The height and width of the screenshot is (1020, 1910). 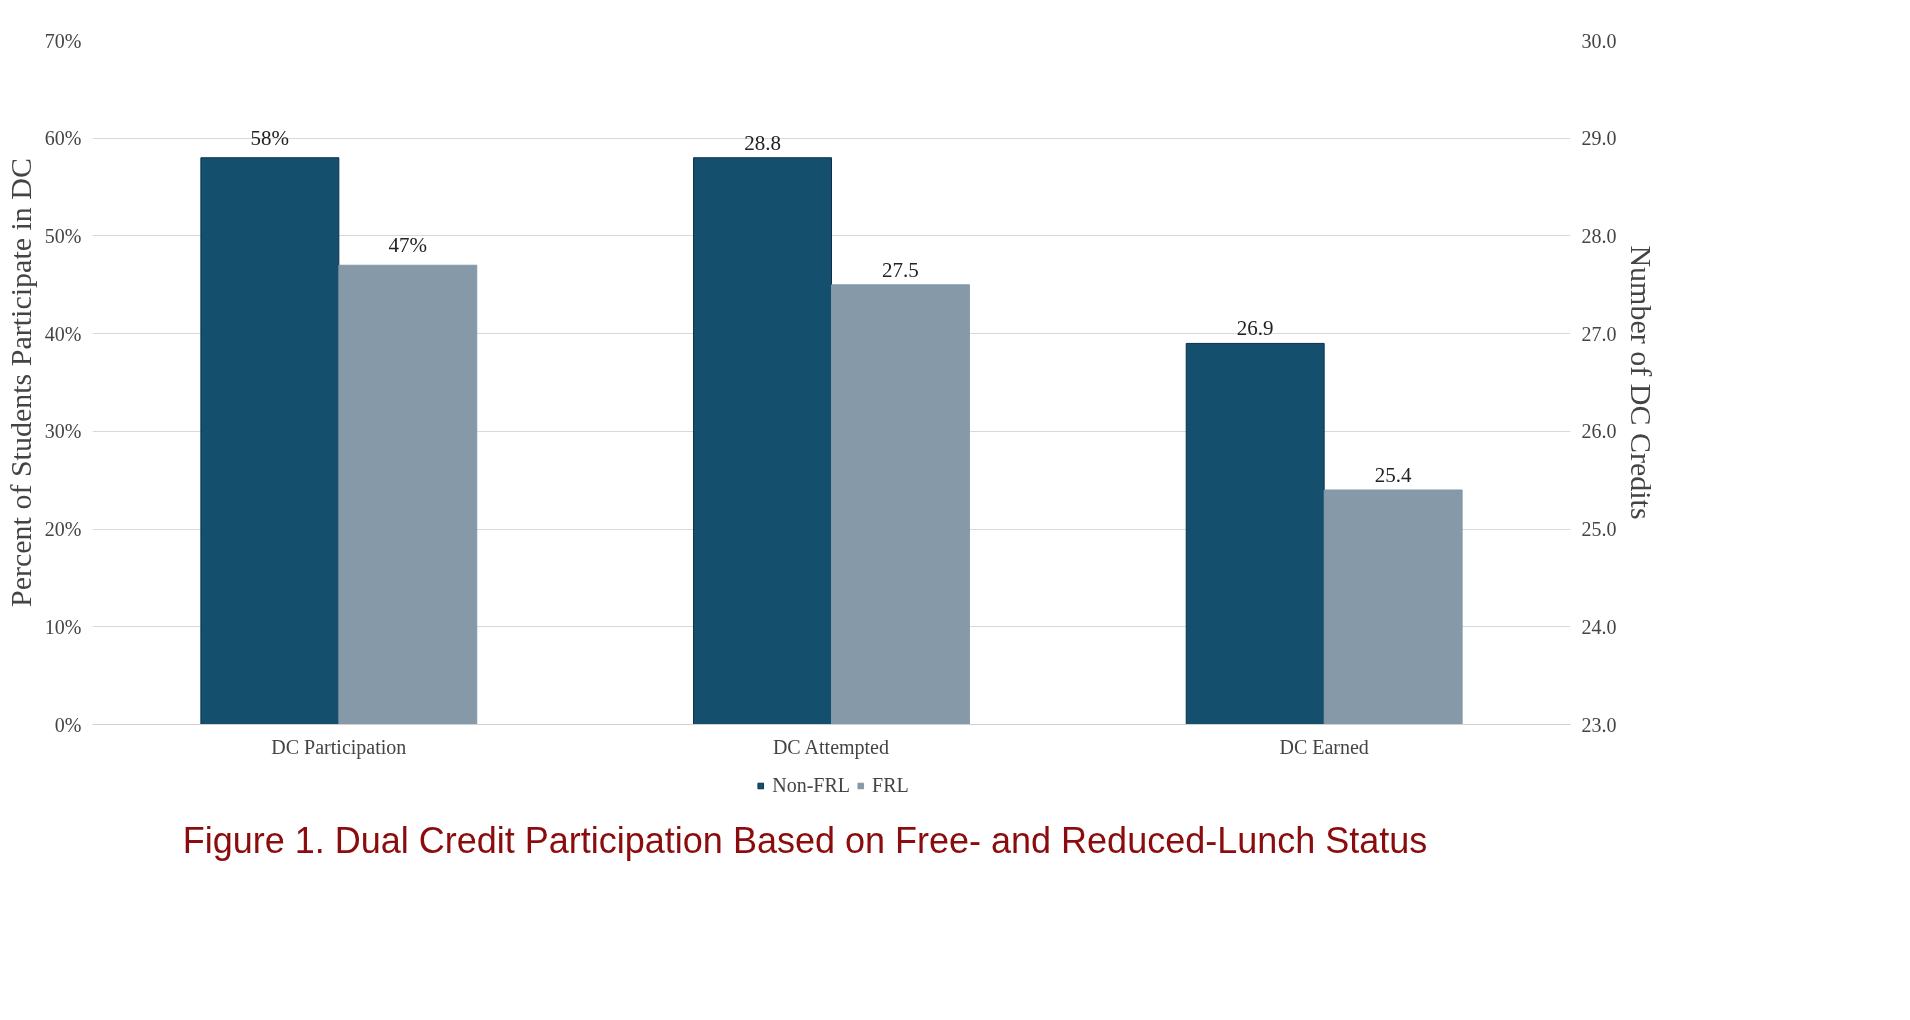 What do you see at coordinates (63, 431) in the screenshot?
I see `y-tick-label: 30%` at bounding box center [63, 431].